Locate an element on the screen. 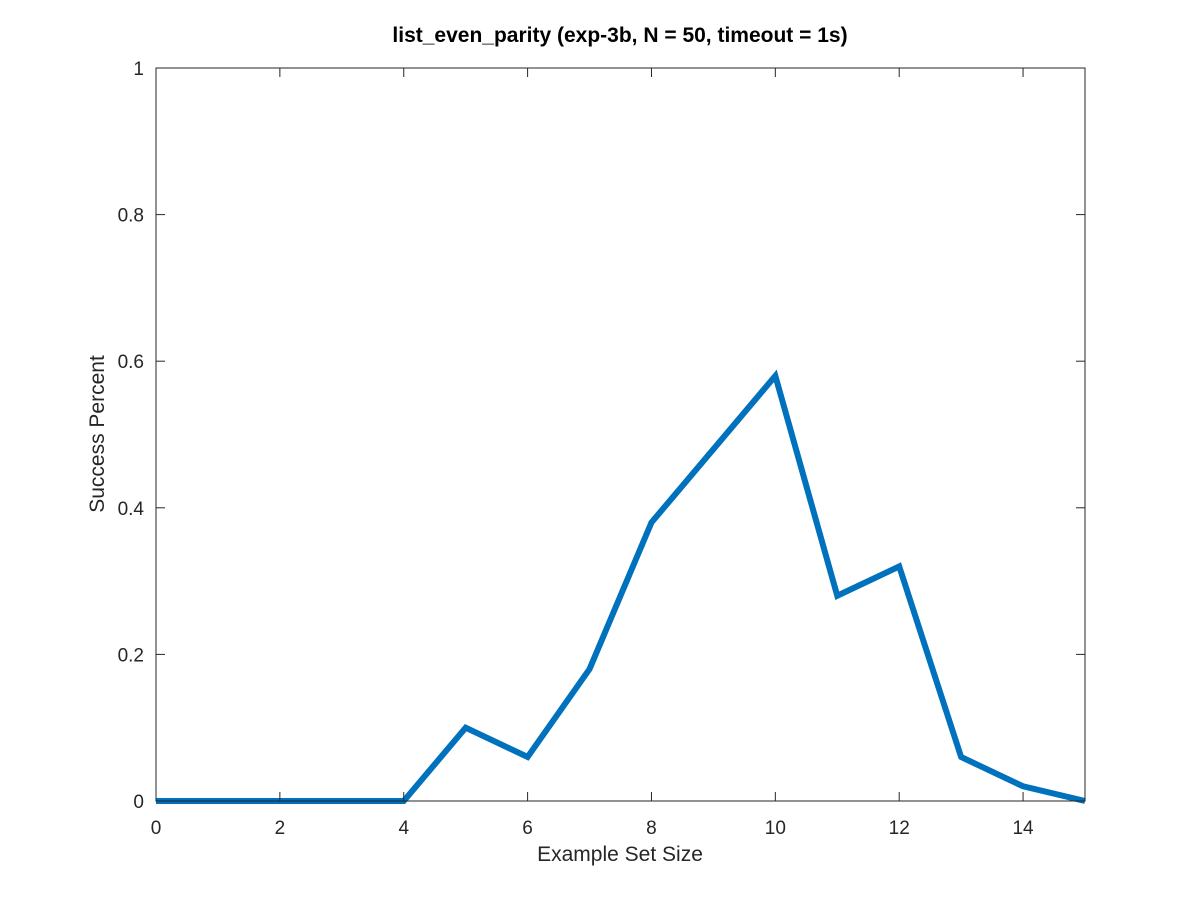 The height and width of the screenshot is (900, 1200). x-tick-label: 14 is located at coordinates (1023, 828).